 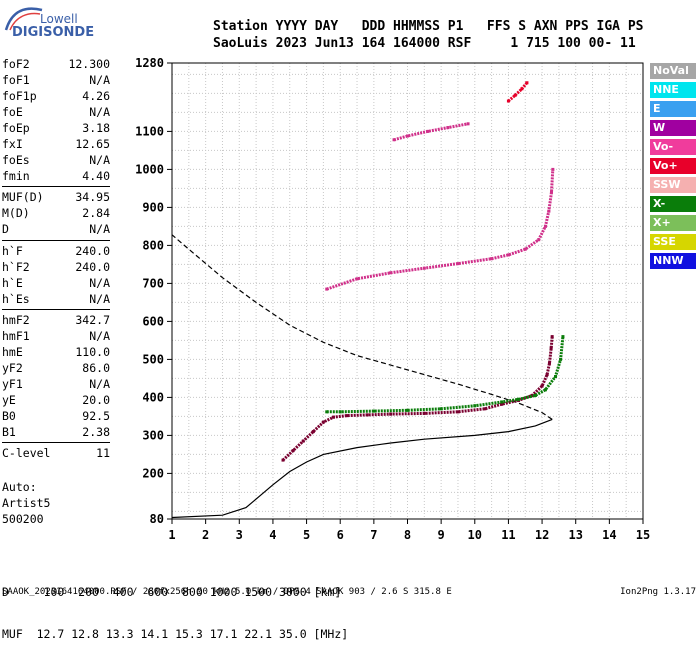 I want to click on x-tick-label: 2, so click(x=205, y=535).